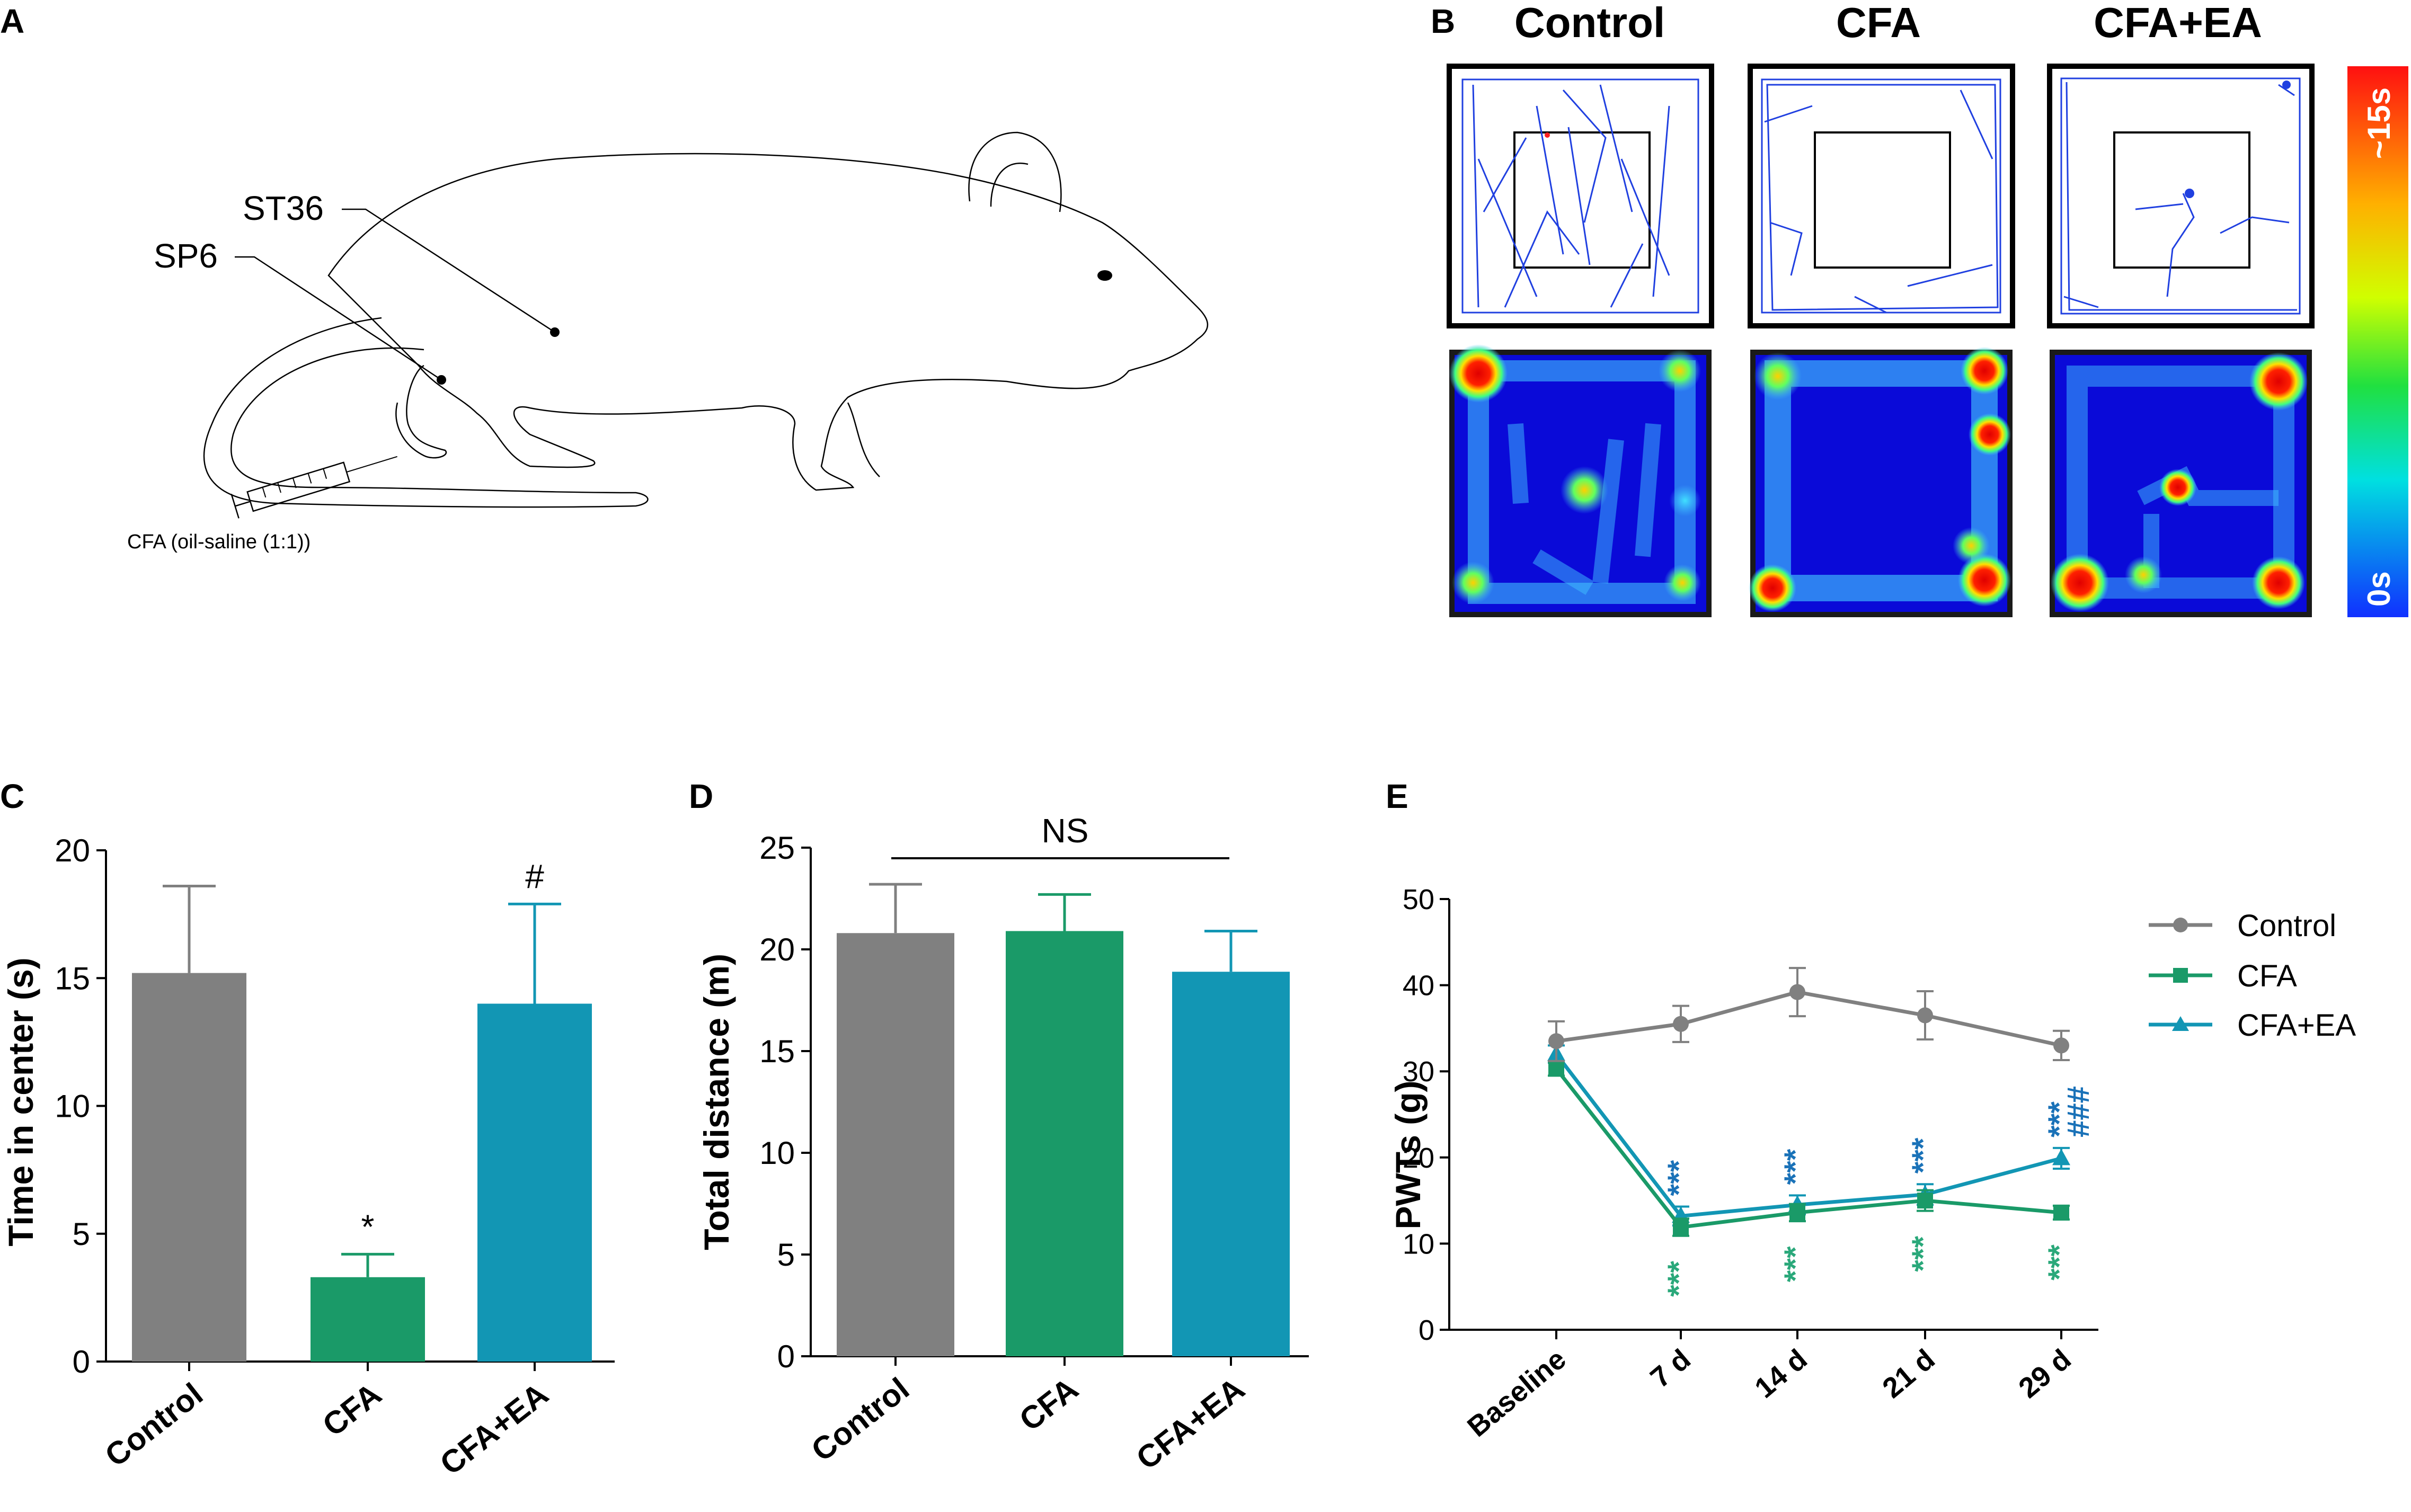 The width and height of the screenshot is (2411, 1512). Describe the element at coordinates (1808, 1136) in the screenshot. I see `e-series-line-cfa-ea` at that location.